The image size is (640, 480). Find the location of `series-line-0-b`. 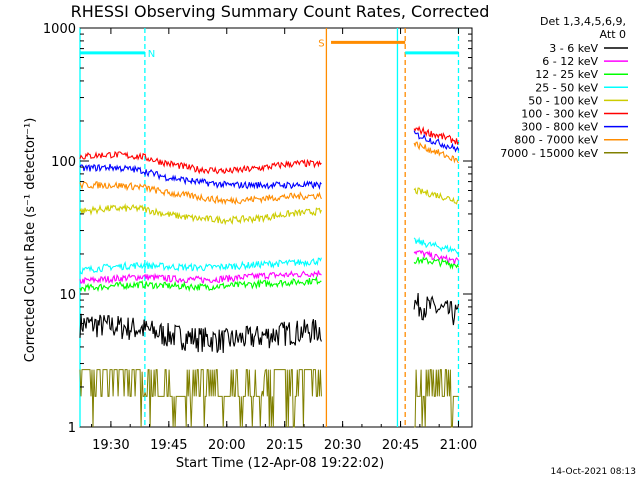

series-line-0-b is located at coordinates (436, 309).